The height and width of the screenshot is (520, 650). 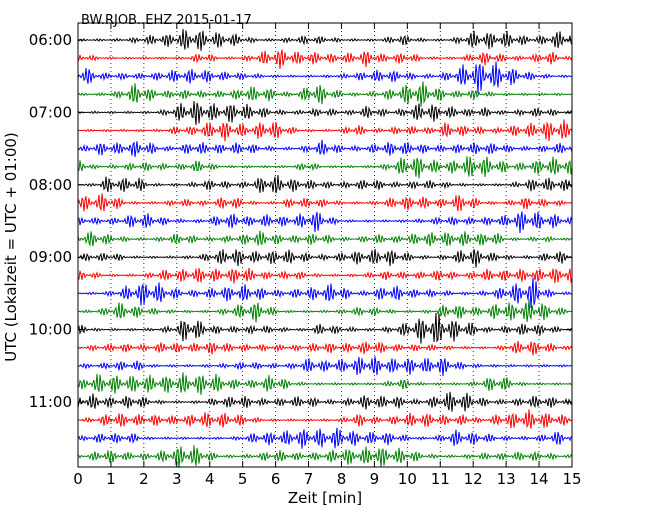 What do you see at coordinates (325, 498) in the screenshot?
I see `x-axis-label: Zeit [min]` at bounding box center [325, 498].